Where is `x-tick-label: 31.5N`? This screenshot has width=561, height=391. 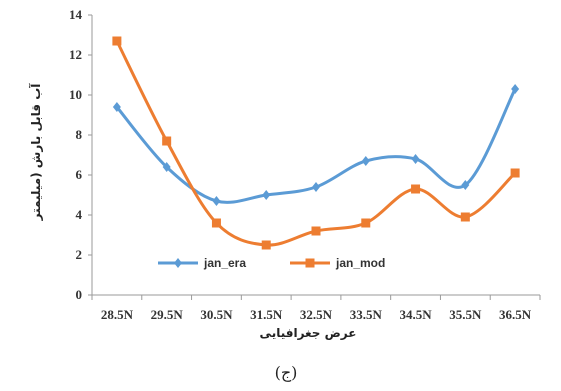 x-tick-label: 31.5N is located at coordinates (266, 314).